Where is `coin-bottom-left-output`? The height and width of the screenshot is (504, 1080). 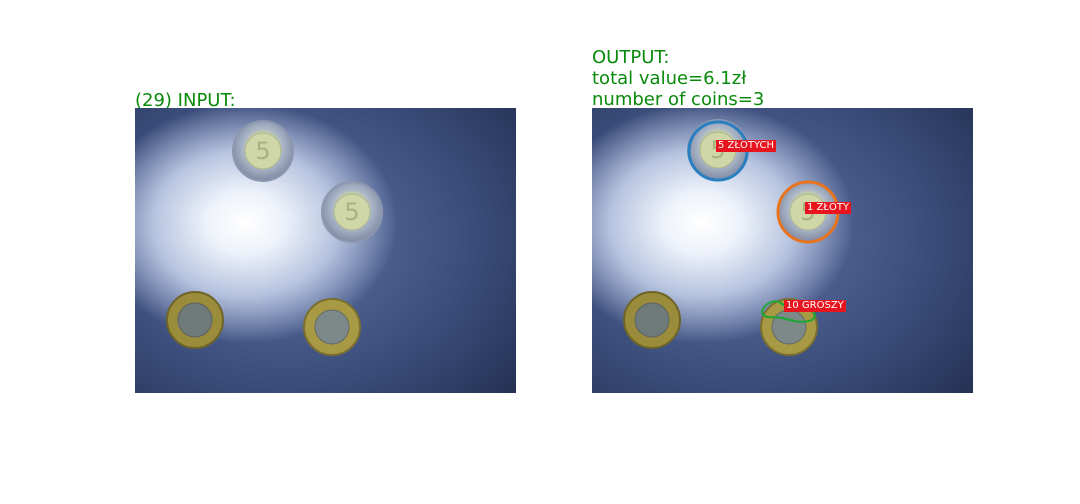
coin-bottom-left-output is located at coordinates (652, 320).